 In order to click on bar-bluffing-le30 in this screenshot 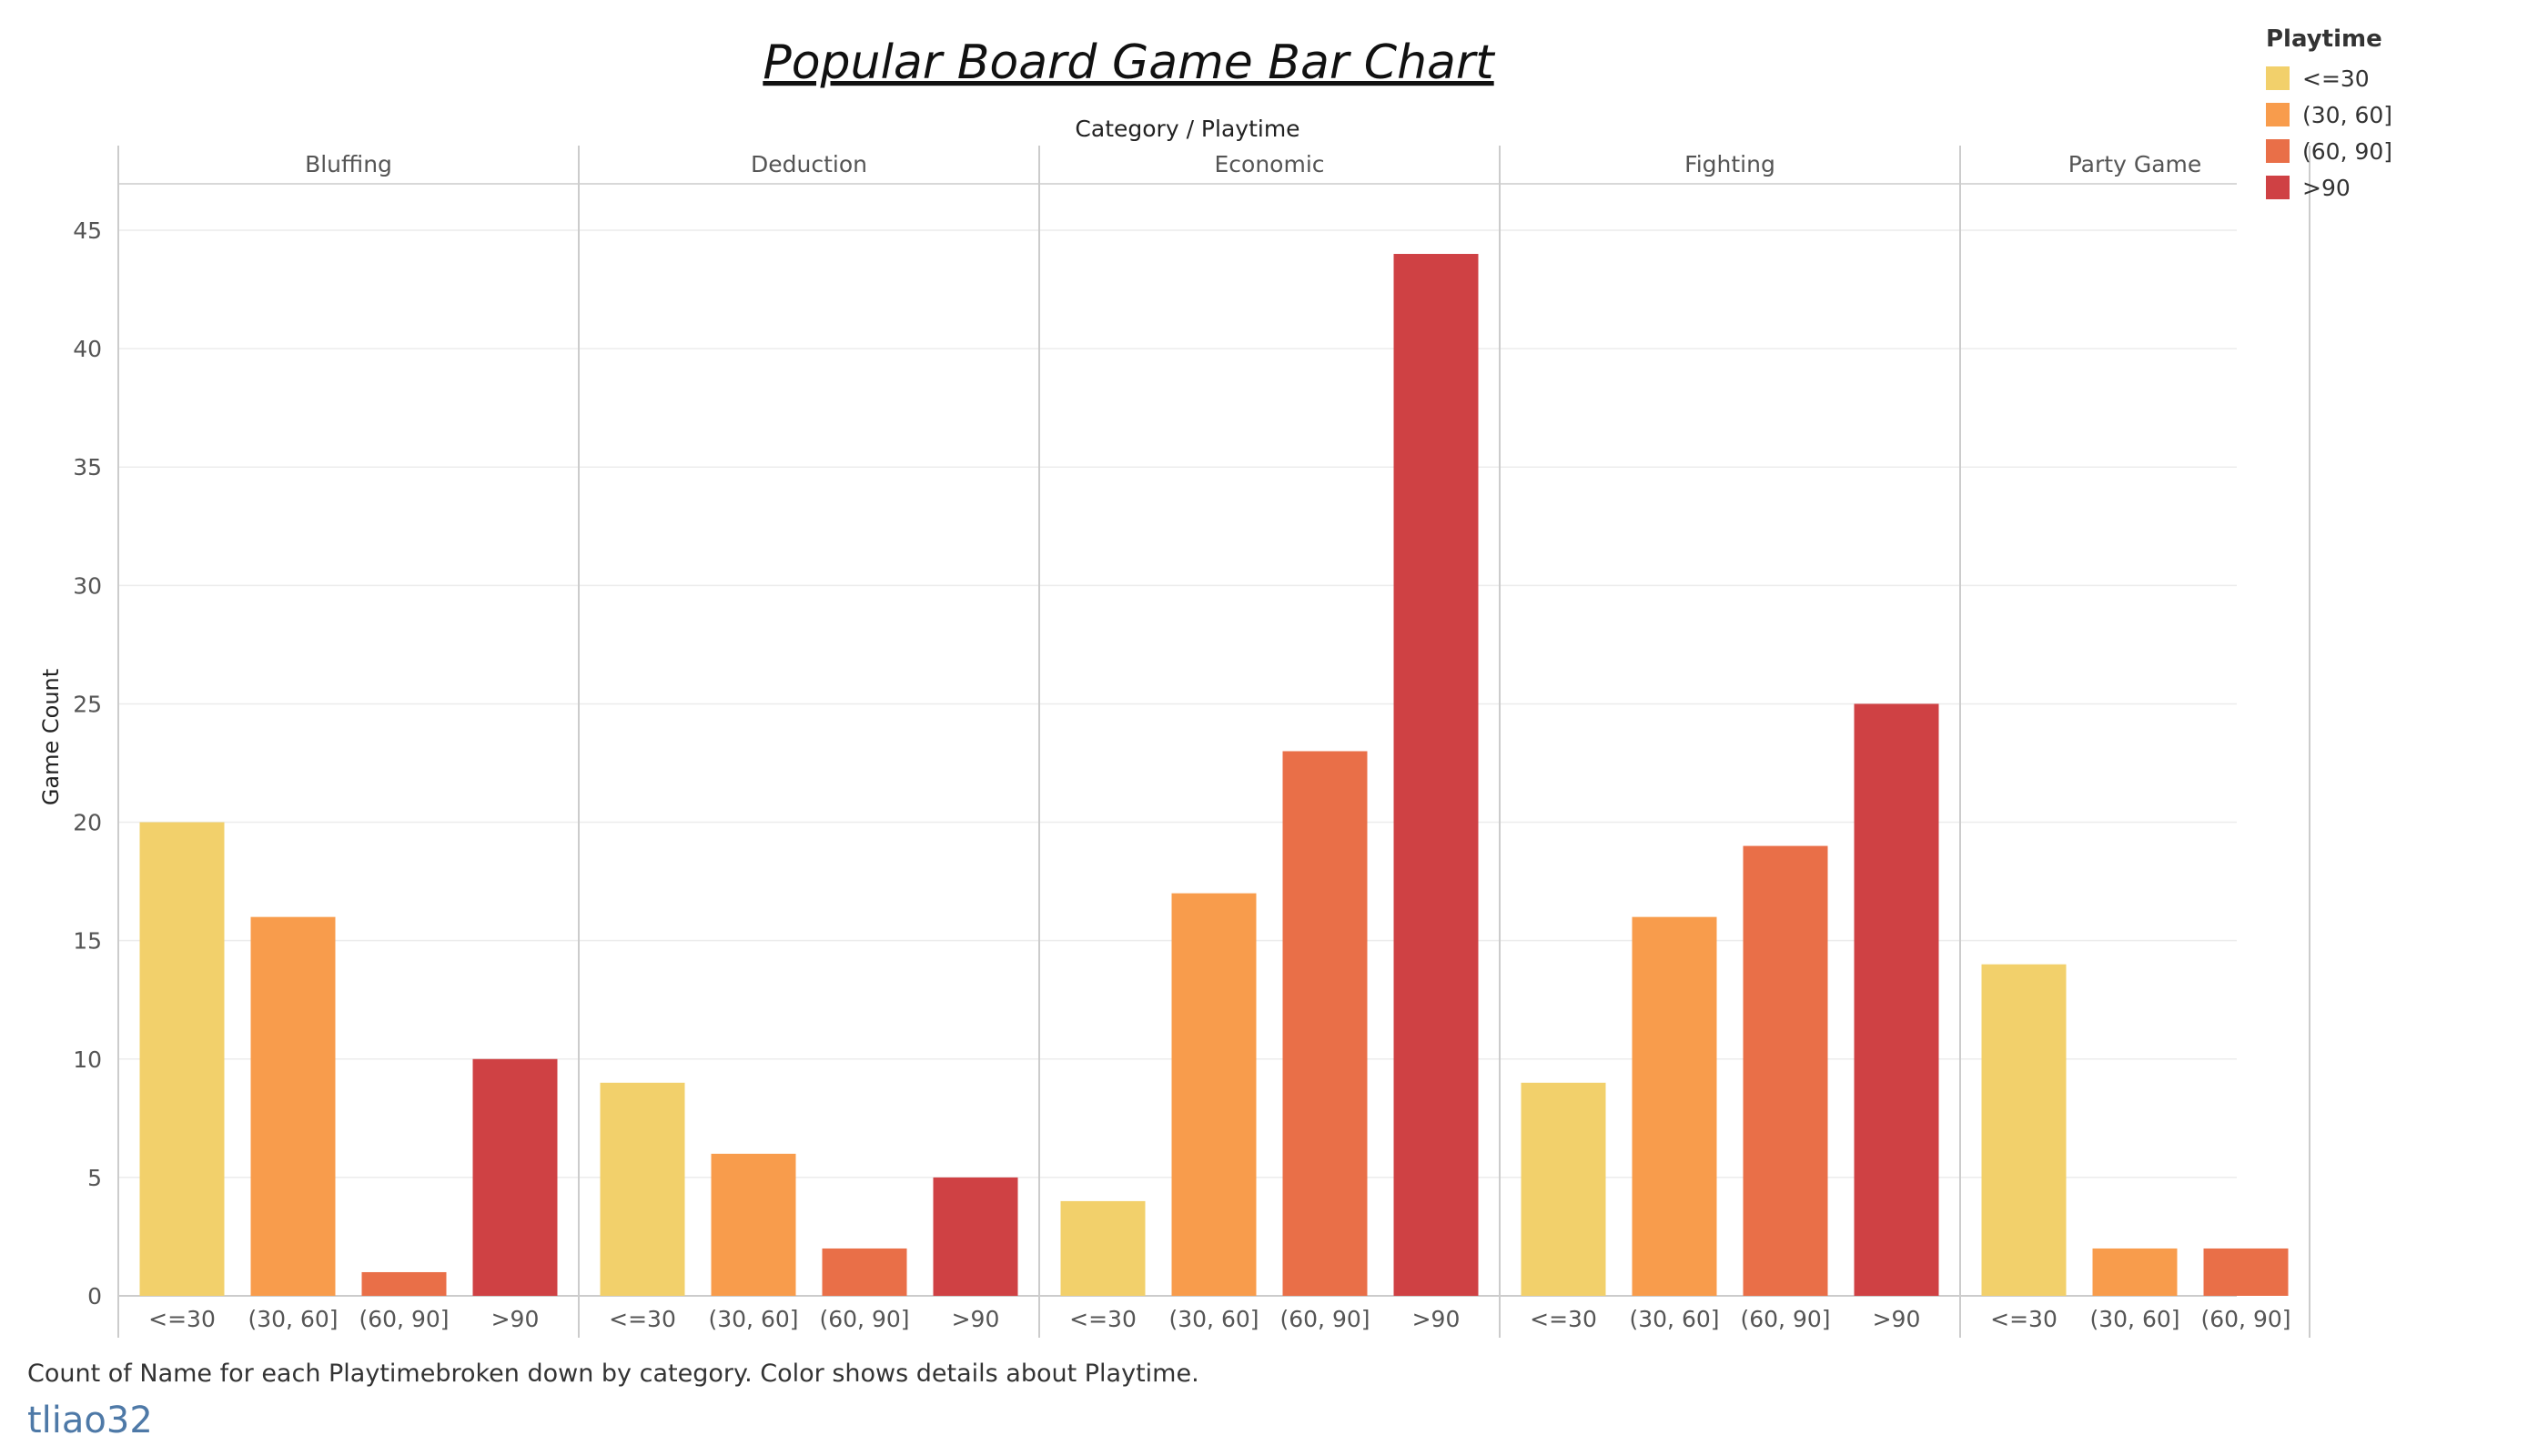, I will do `click(182, 1059)`.